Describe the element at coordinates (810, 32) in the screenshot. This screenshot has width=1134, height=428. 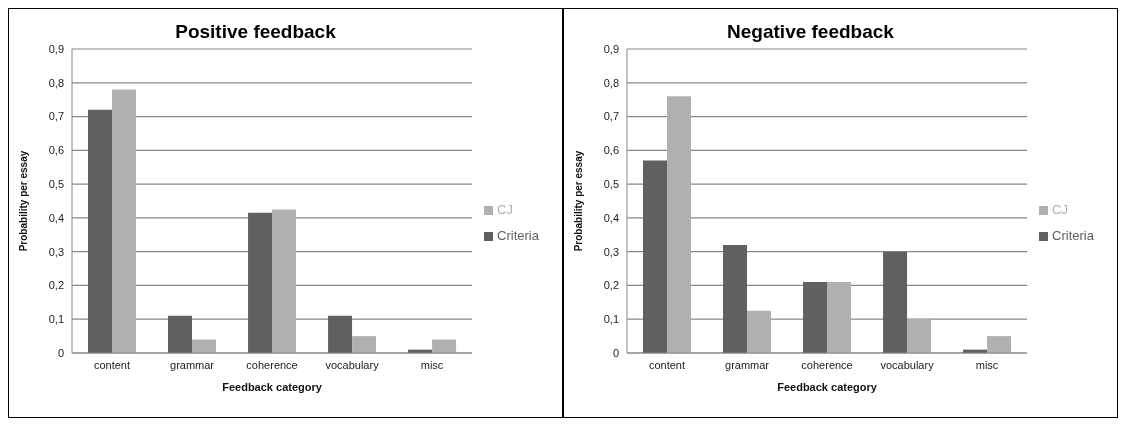
I see `chart-title: Negative feedback` at that location.